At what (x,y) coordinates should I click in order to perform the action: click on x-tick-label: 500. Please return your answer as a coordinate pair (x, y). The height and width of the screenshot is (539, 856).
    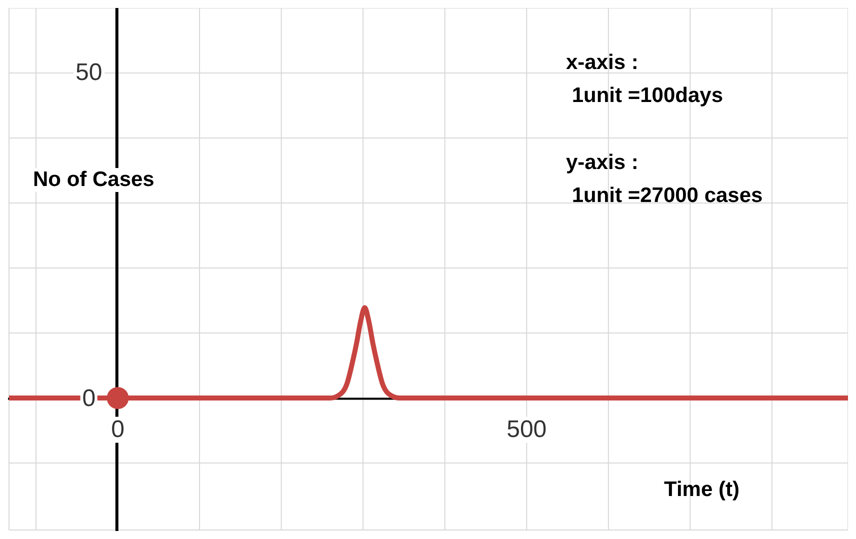
    Looking at the image, I should click on (526, 429).